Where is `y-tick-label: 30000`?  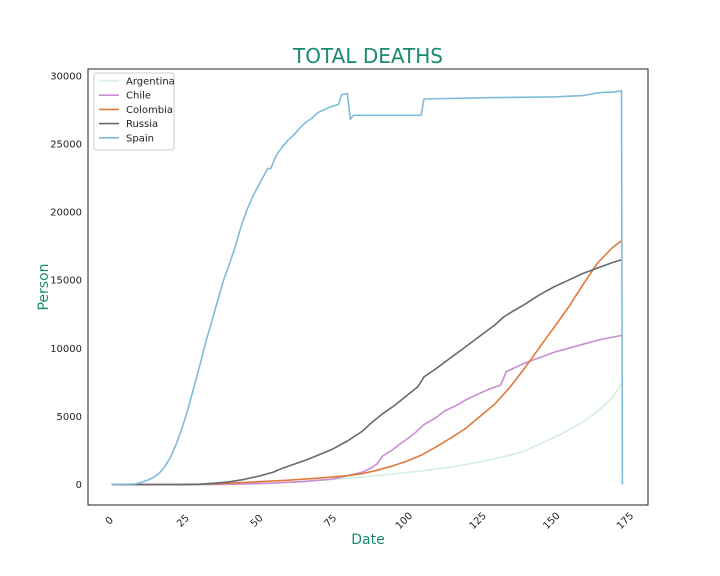 y-tick-label: 30000 is located at coordinates (66, 76).